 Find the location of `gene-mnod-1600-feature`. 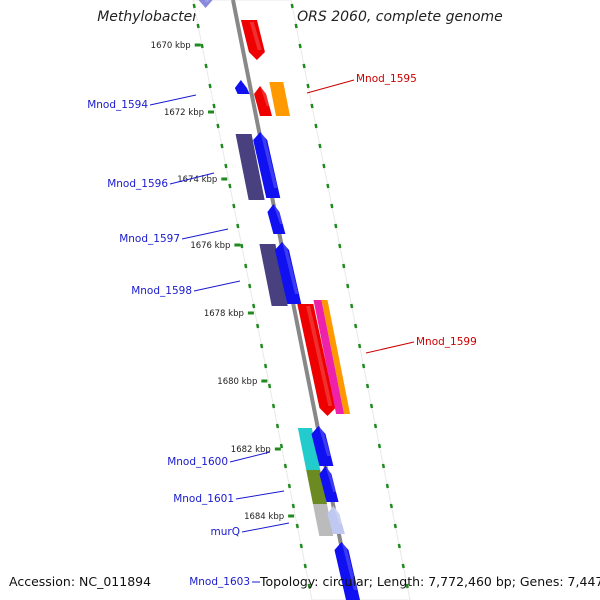

gene-mnod-1600-feature is located at coordinates (309, 449).